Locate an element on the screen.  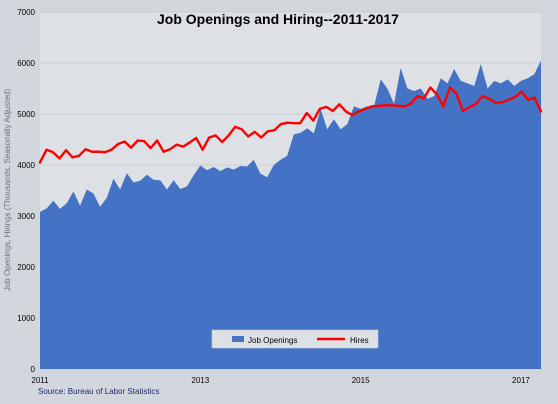
y-axis-tick-labels: 0 1000 2000 3000 4000 5000 6000 7000 is located at coordinates (26, 191).